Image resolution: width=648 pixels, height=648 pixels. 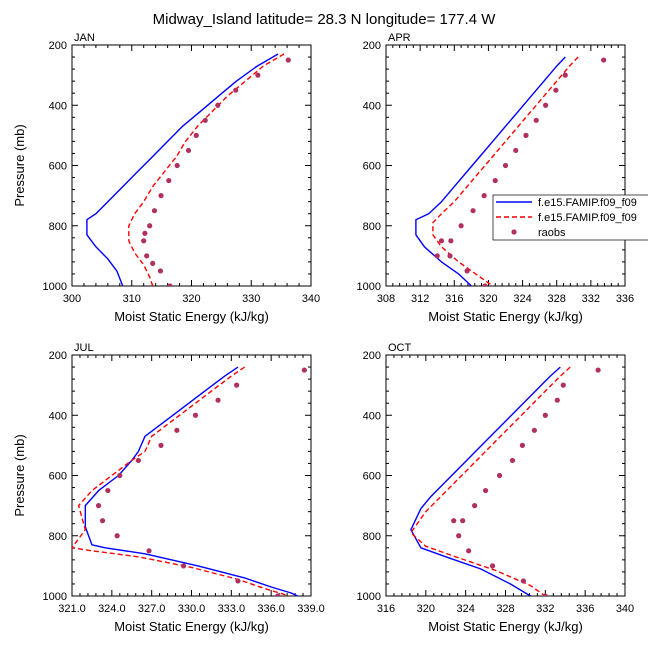 What do you see at coordinates (251, 299) in the screenshot?
I see `x-tick-label: 330` at bounding box center [251, 299].